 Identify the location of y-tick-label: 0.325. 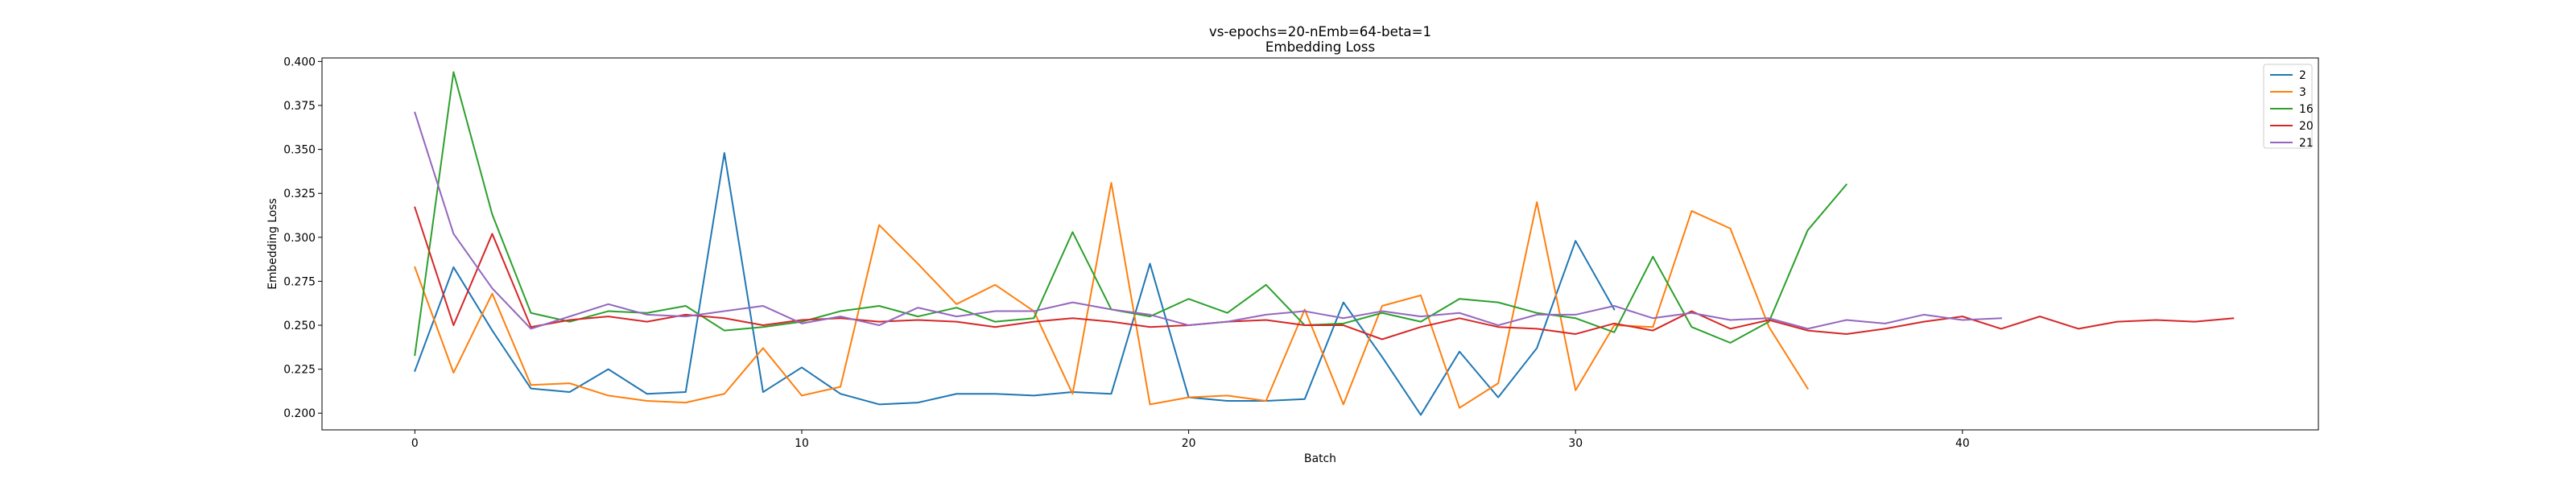
(299, 194).